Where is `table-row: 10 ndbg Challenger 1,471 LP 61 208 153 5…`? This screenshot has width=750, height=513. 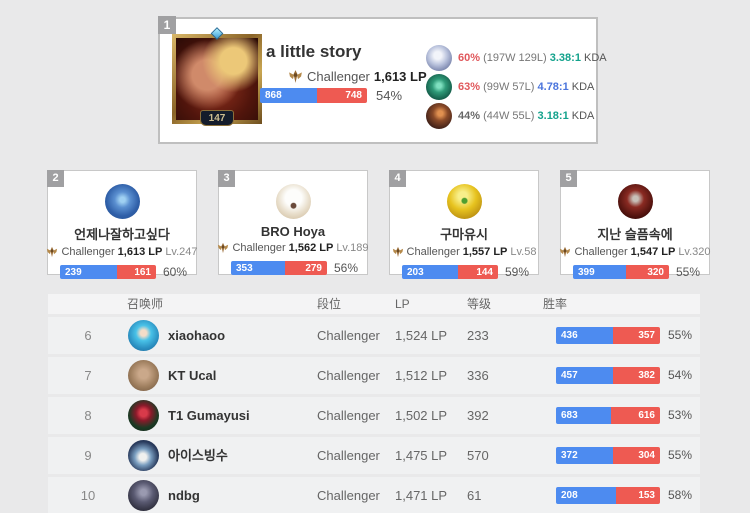 table-row: 10 ndbg Challenger 1,471 LP 61 208 153 5… is located at coordinates (374, 495).